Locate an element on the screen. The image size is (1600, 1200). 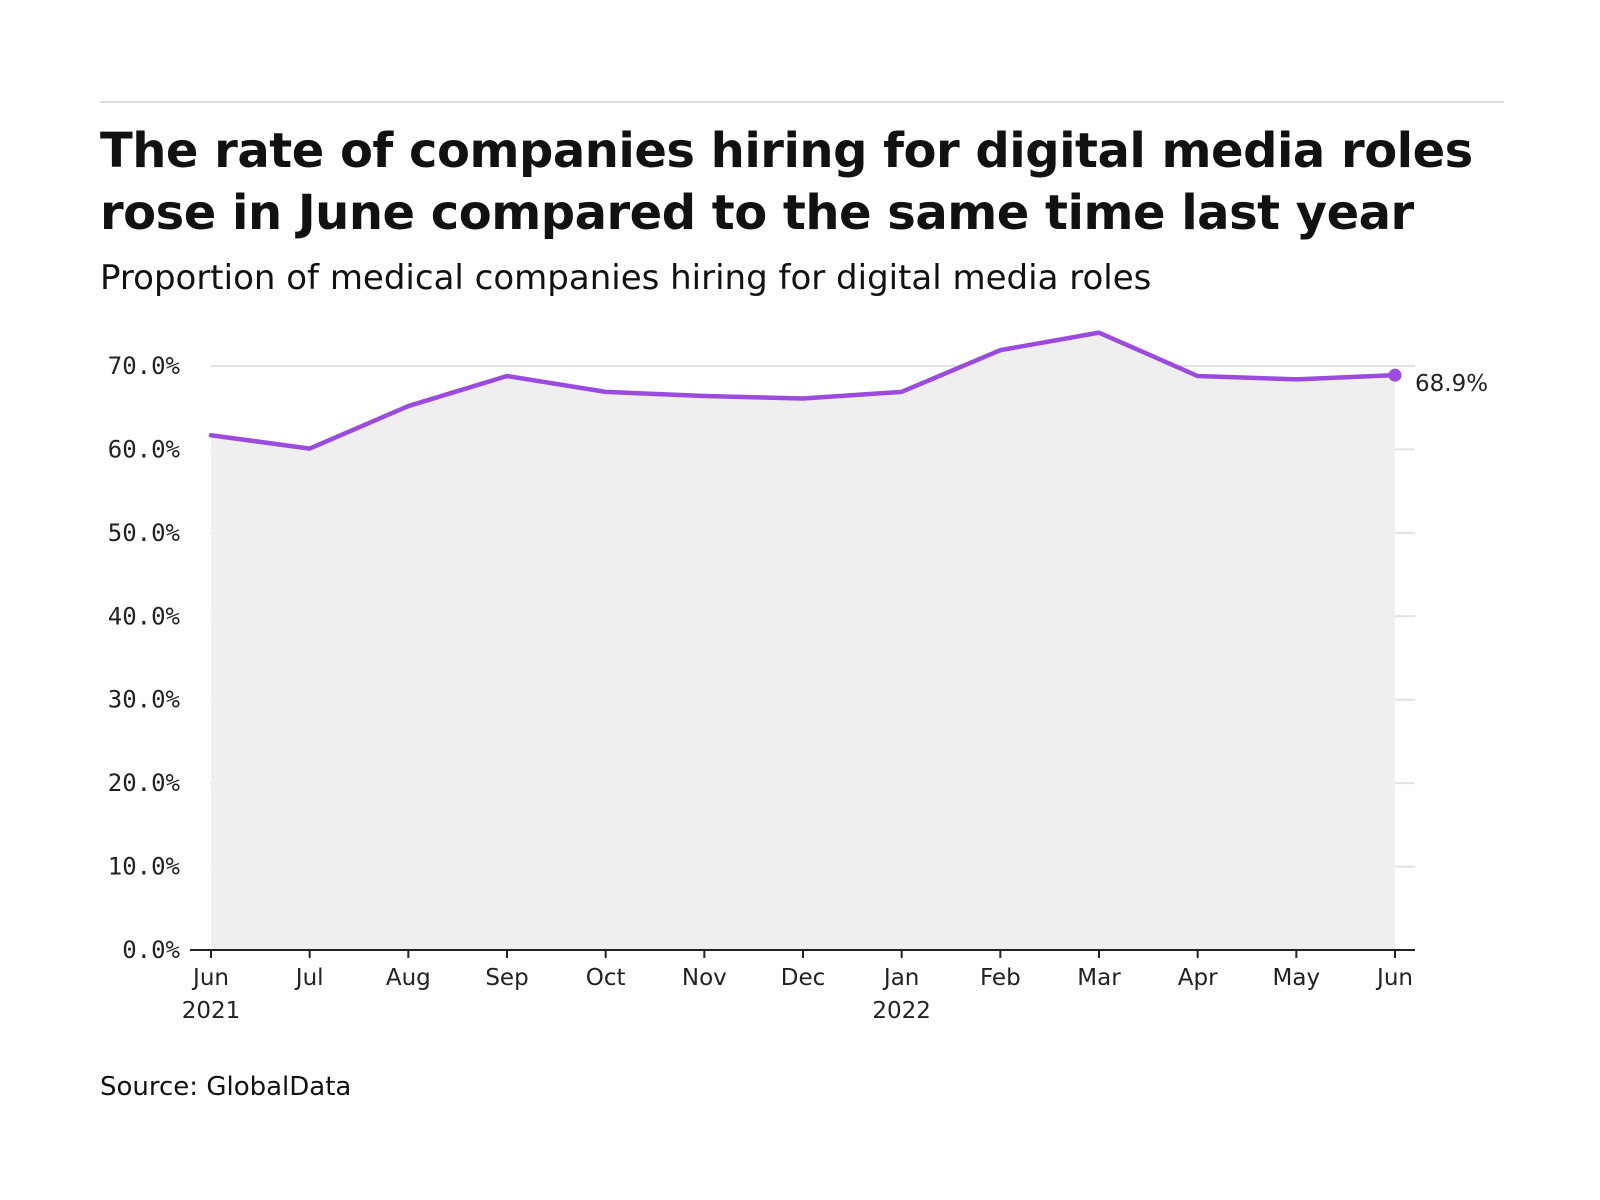
x-tick-label: May is located at coordinates (1297, 978).